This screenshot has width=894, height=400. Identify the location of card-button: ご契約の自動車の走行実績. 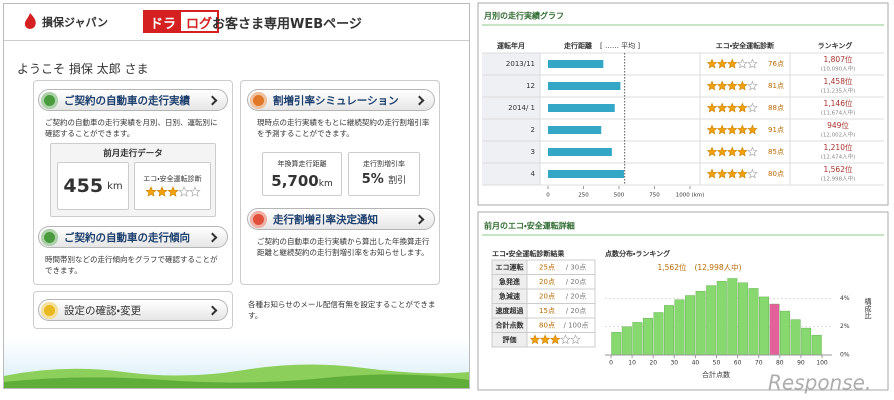
(133, 100).